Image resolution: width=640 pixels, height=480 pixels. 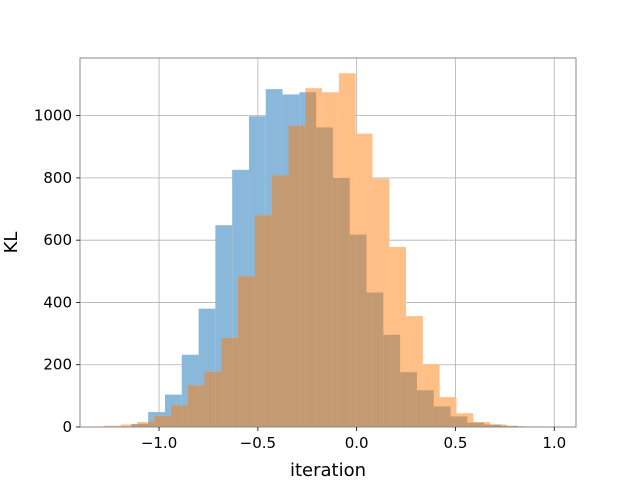 I want to click on x-tick-label: 0.0, so click(x=357, y=443).